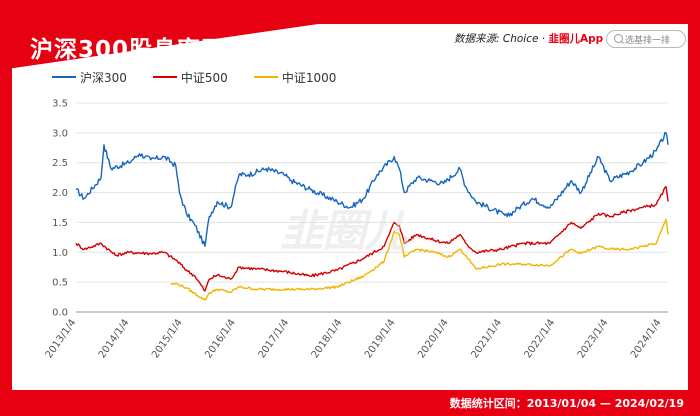  Describe the element at coordinates (380, 338) in the screenshot. I see `x-tick-label: 2019/1/4` at that location.